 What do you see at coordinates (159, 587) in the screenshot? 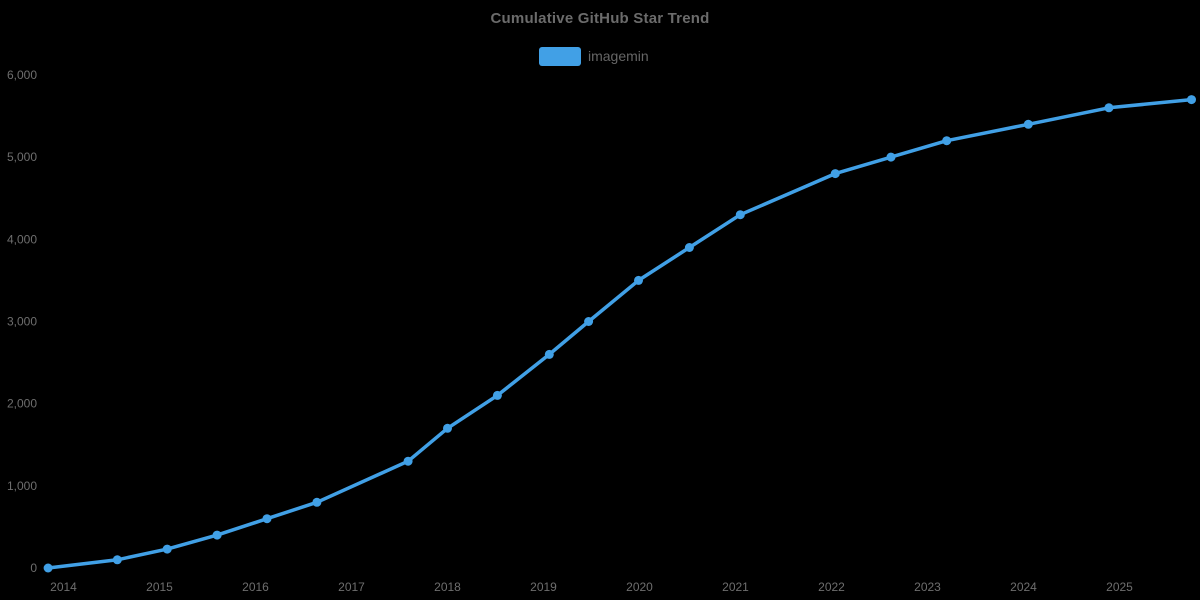
I see `x-axis-tick-label: 2015` at bounding box center [159, 587].